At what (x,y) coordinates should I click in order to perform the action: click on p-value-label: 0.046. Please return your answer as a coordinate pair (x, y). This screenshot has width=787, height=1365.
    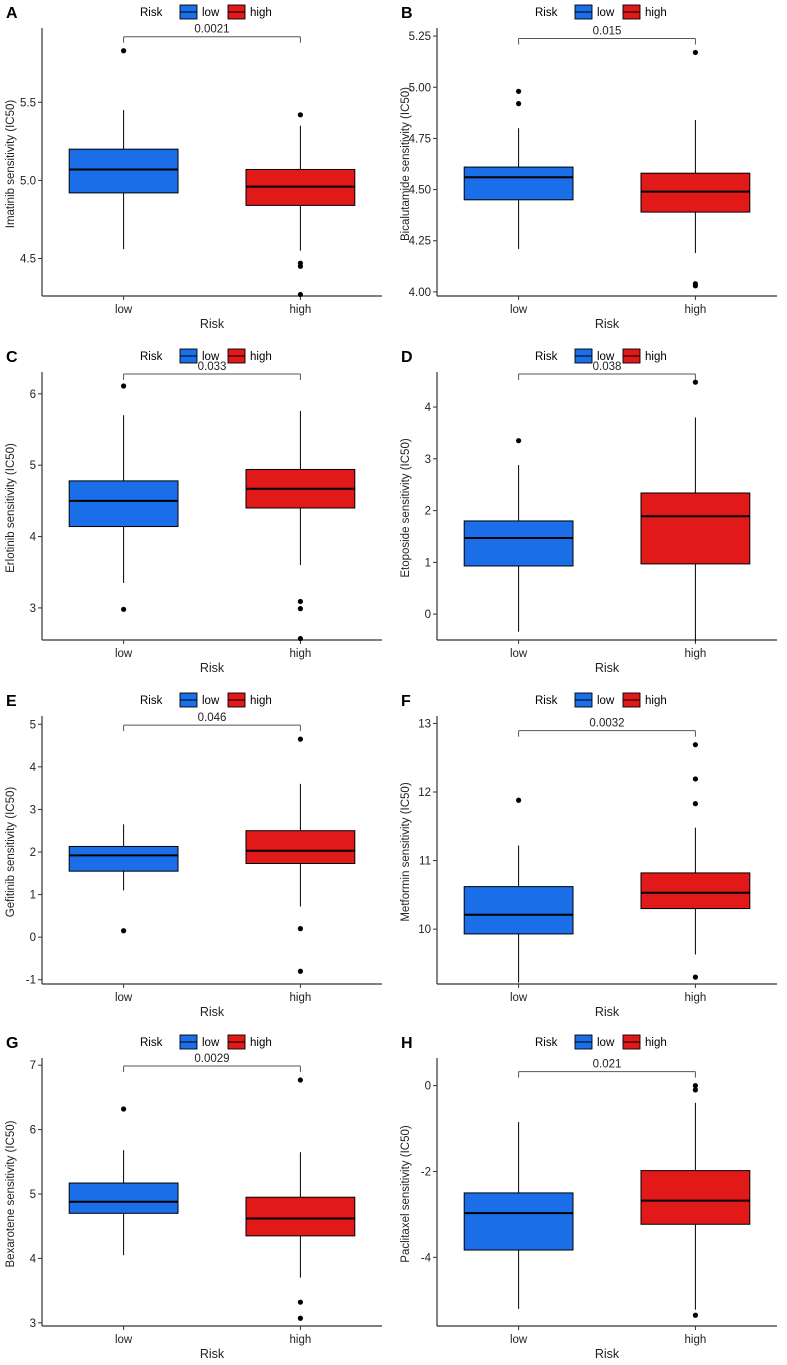
    Looking at the image, I should click on (212, 718).